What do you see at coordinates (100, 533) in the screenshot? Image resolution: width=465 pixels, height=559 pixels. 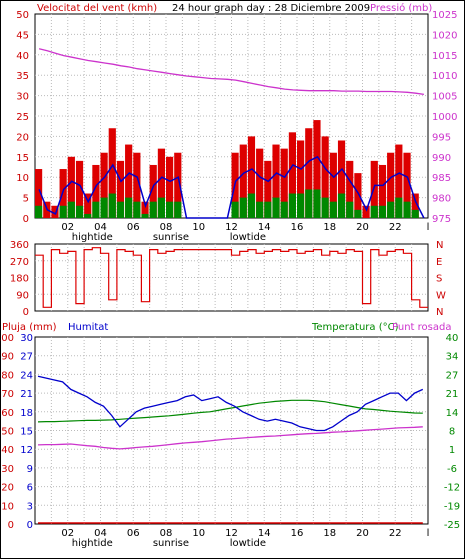 I see `hour-tick-label: 04` at bounding box center [100, 533].